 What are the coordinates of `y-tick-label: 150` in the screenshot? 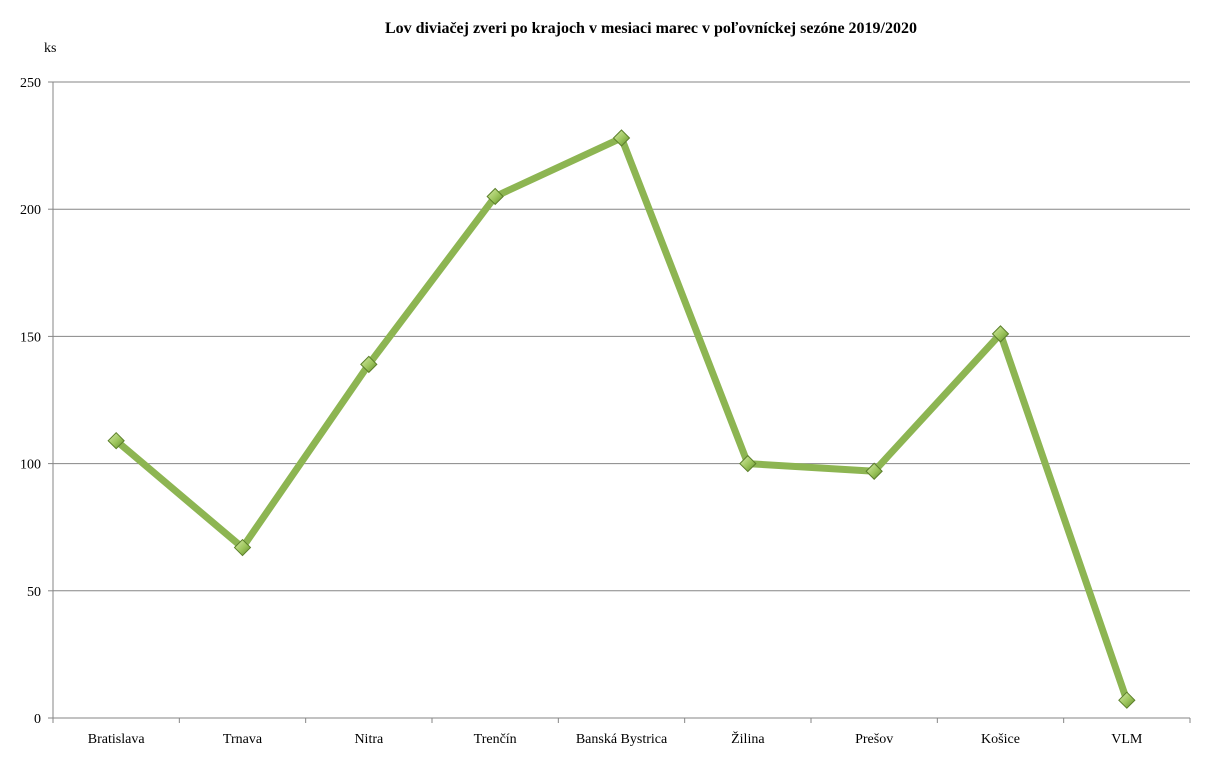 It's located at (30, 337).